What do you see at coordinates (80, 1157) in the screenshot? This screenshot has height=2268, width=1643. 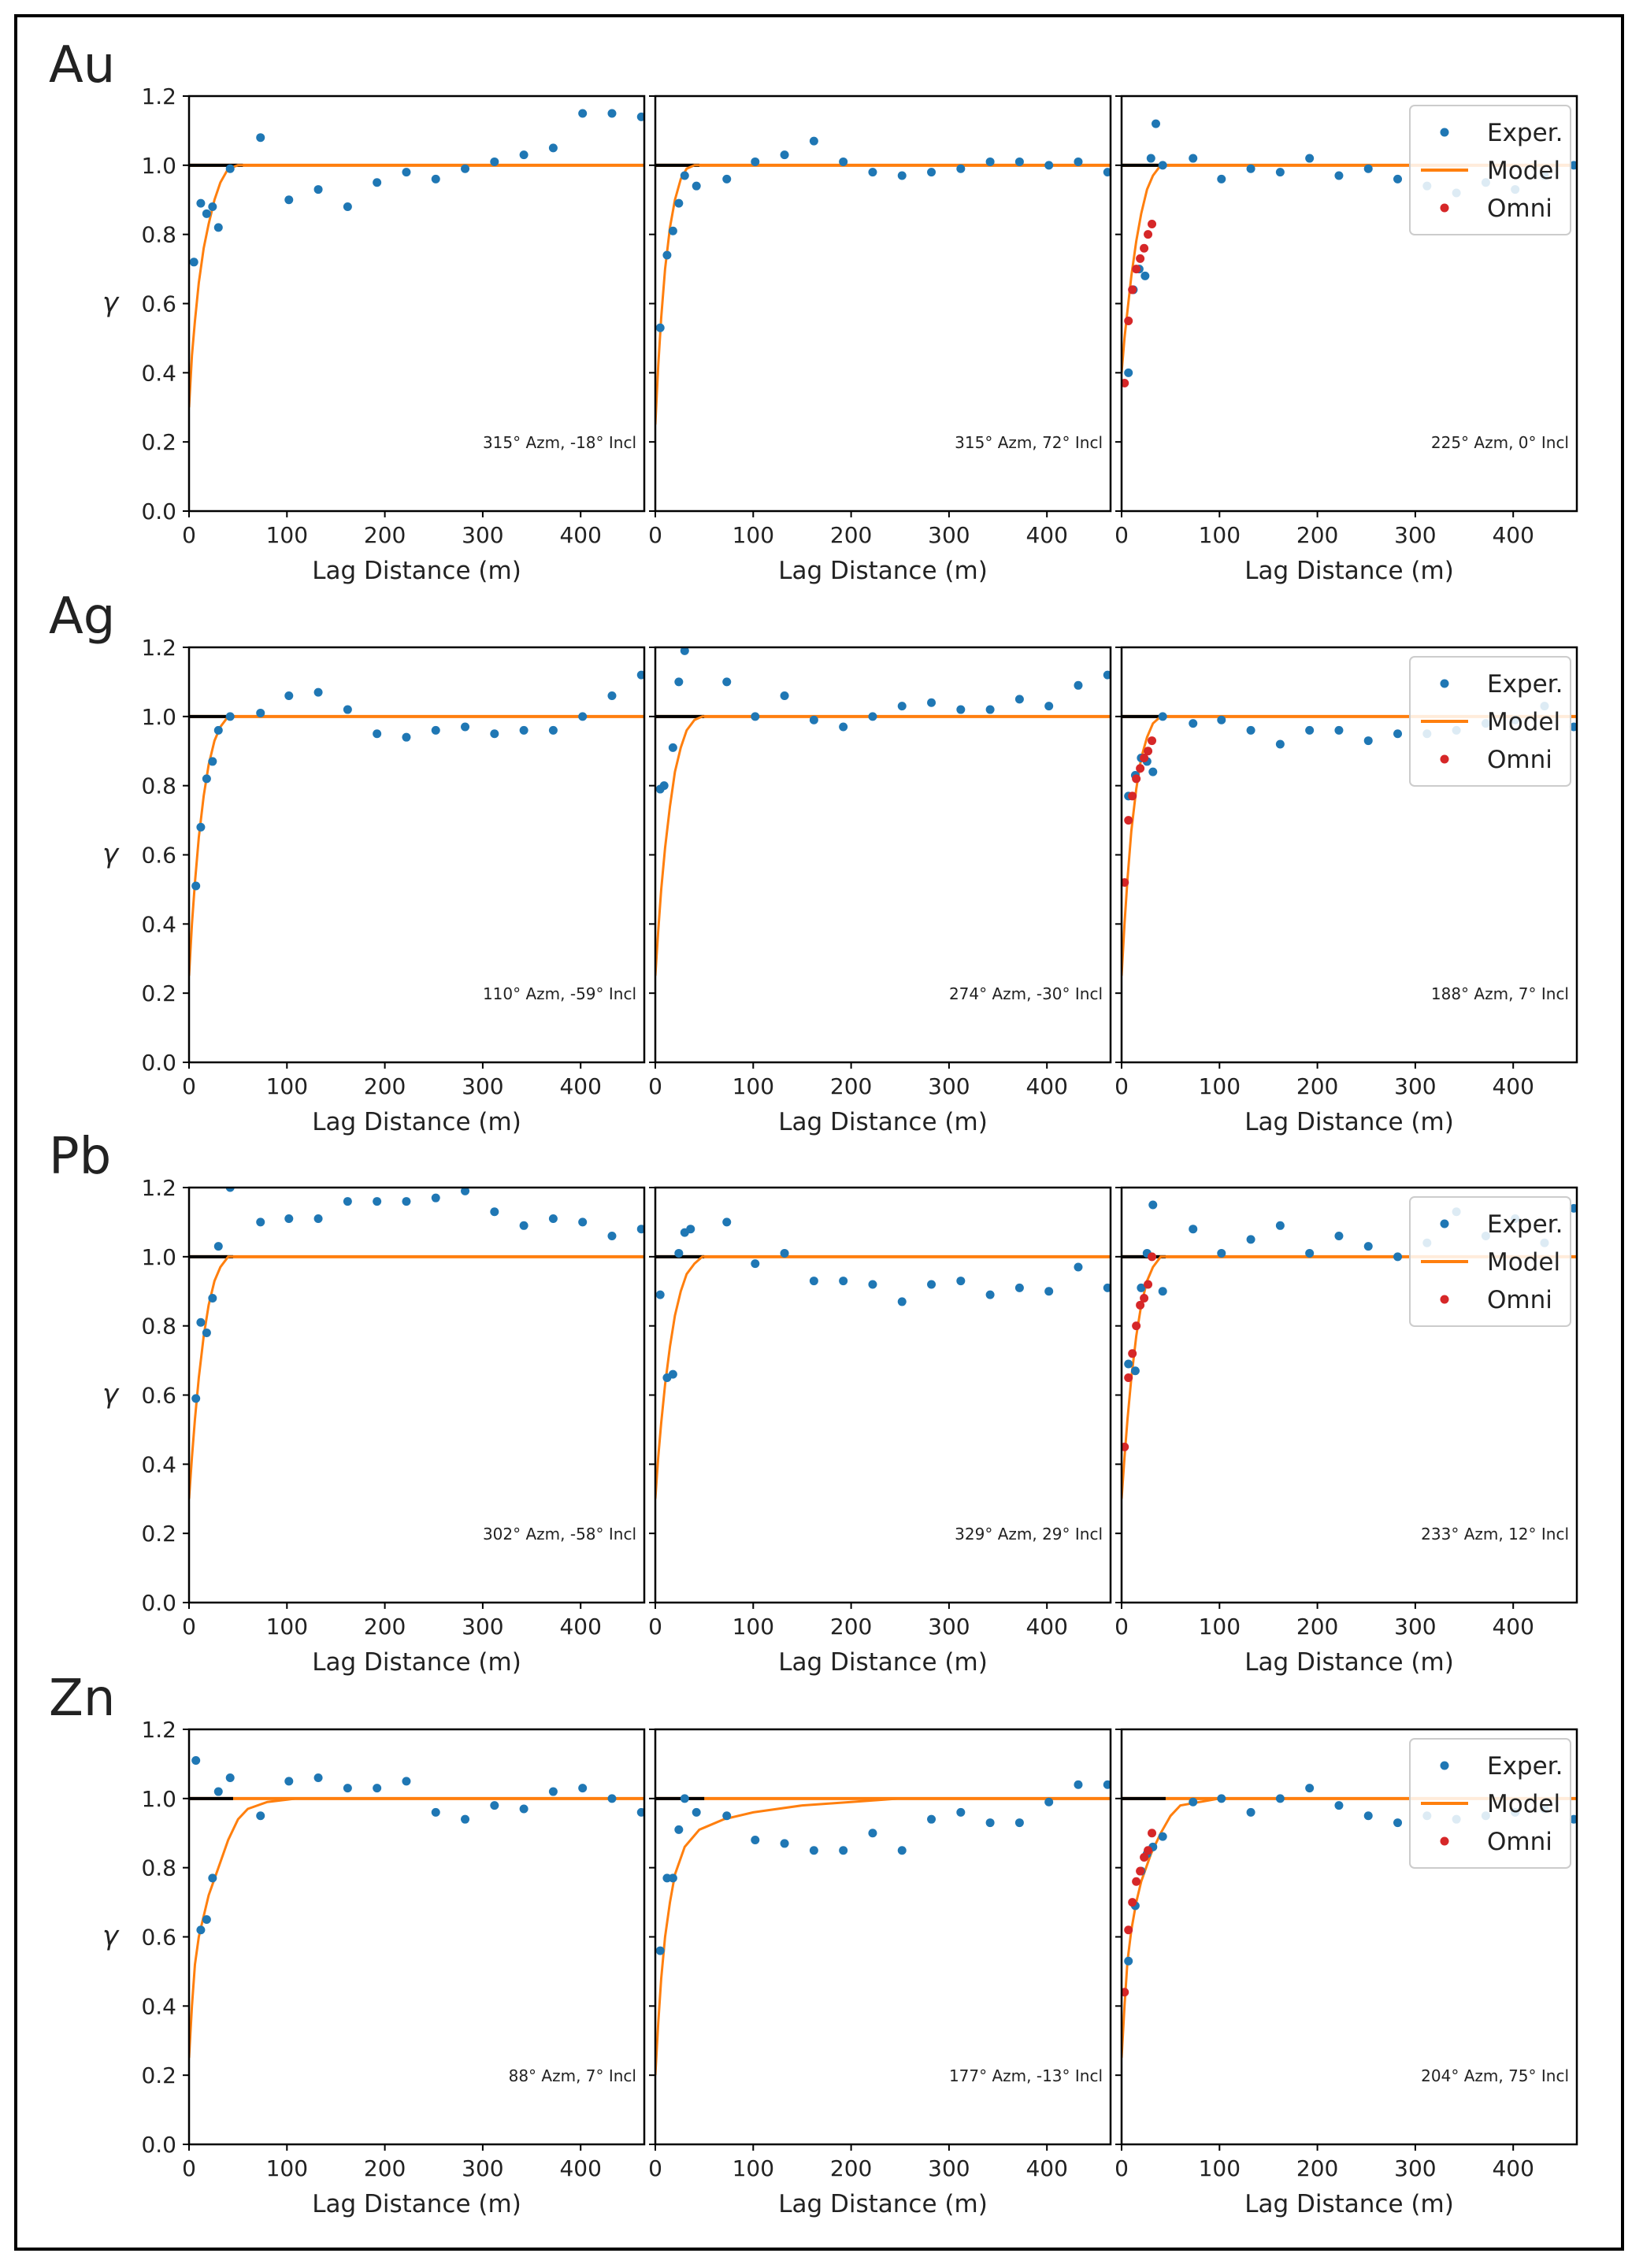 I see `element-label: Pb` at bounding box center [80, 1157].